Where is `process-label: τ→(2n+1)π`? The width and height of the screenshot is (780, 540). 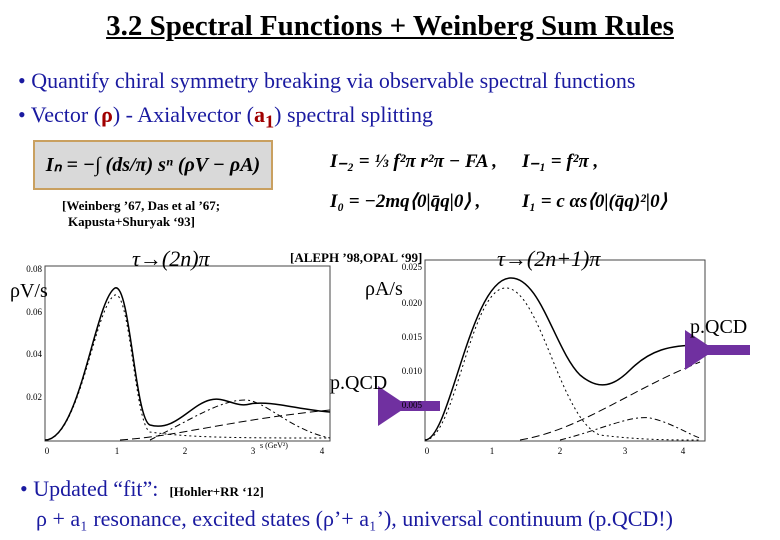 process-label: τ→(2n+1)π is located at coordinates (549, 258).